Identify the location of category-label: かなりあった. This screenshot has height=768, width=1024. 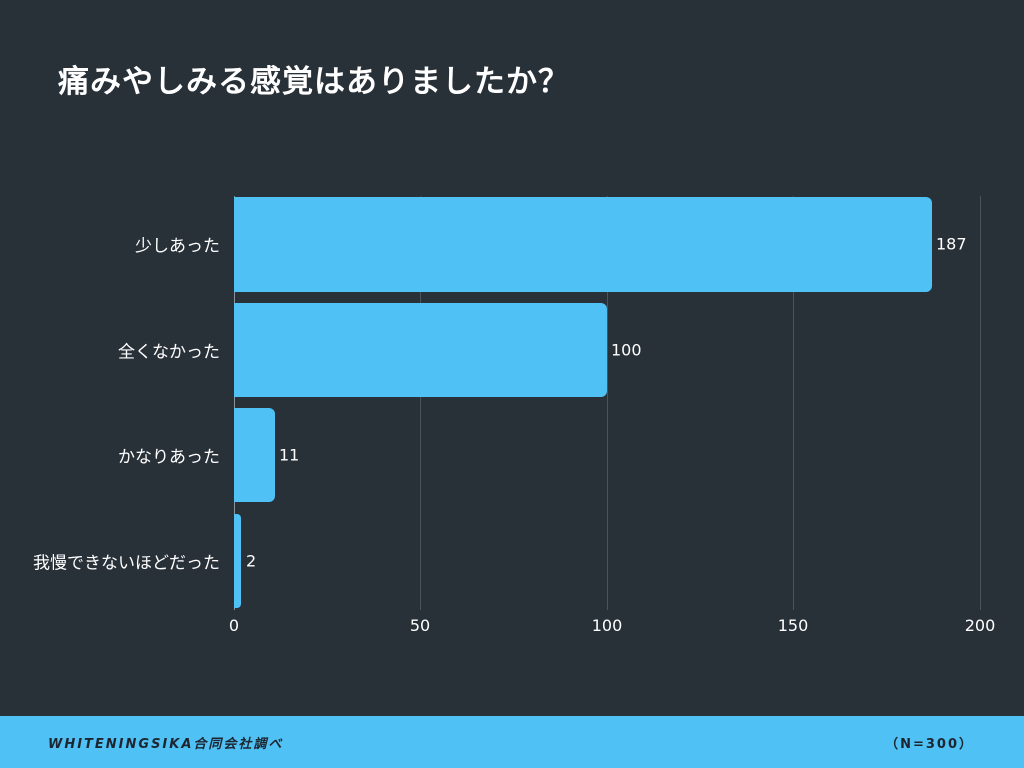
(169, 457).